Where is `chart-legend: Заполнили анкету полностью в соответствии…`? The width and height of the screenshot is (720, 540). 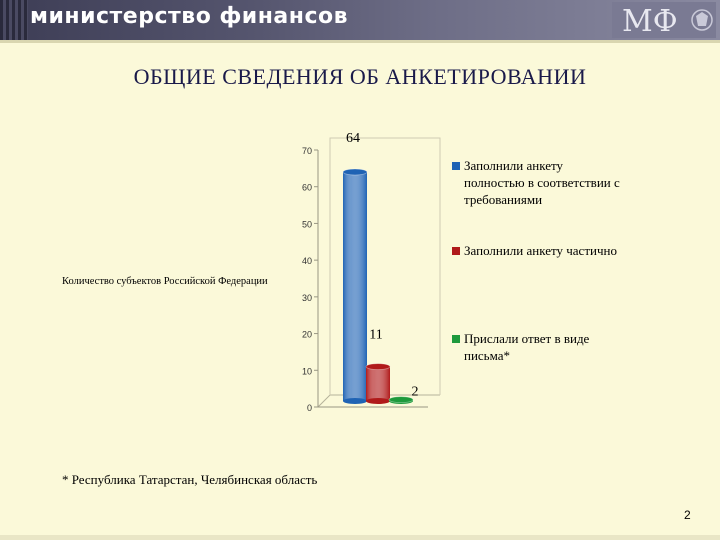 chart-legend: Заполнили анкету полностью в соответствии… is located at coordinates (536, 260).